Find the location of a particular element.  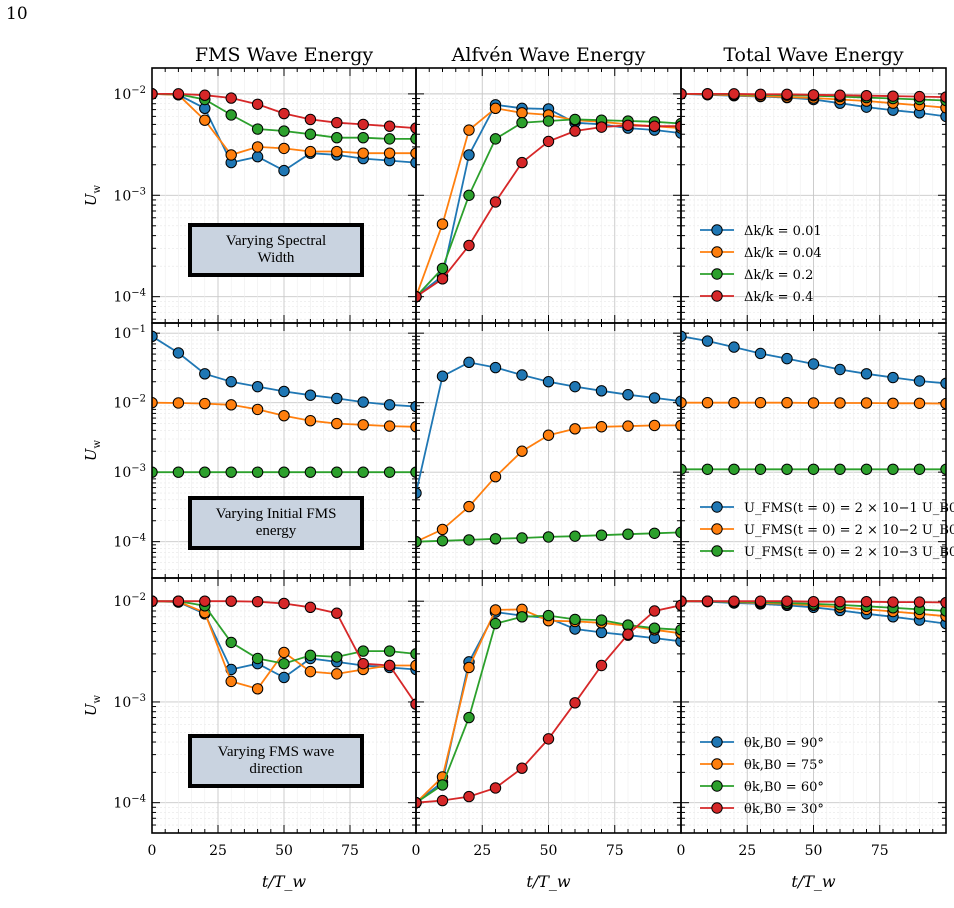

x-tick-label: 25 is located at coordinates (218, 851).